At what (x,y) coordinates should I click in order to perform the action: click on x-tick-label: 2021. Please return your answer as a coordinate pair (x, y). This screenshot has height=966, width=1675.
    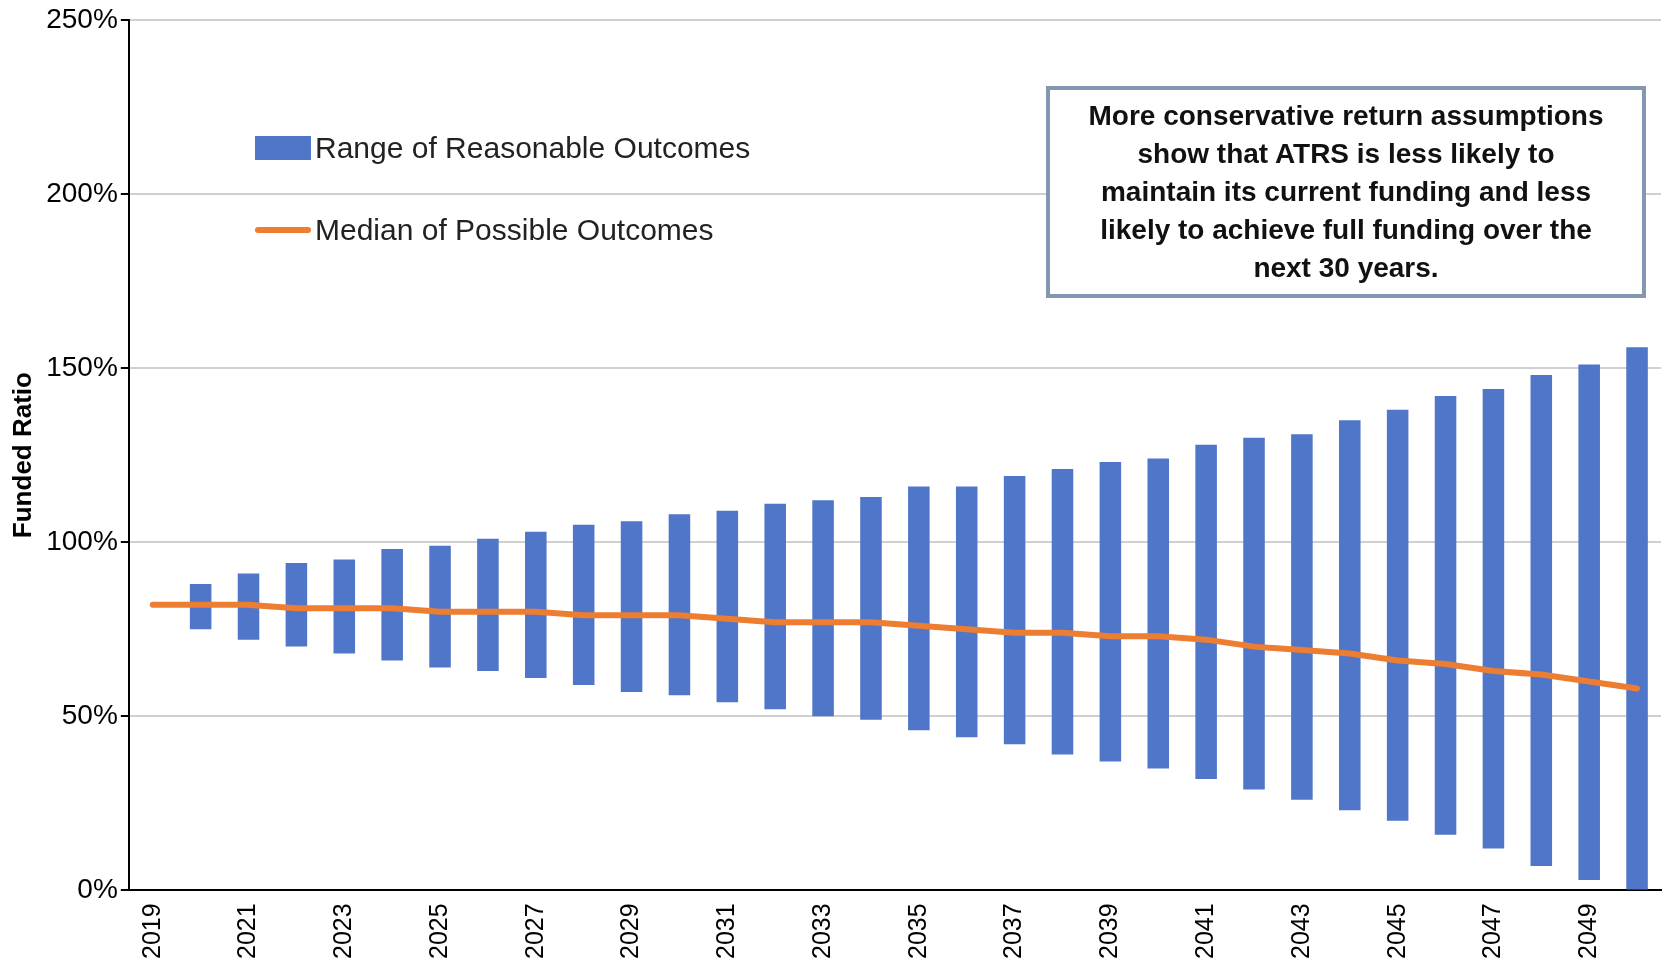
    Looking at the image, I should click on (246, 931).